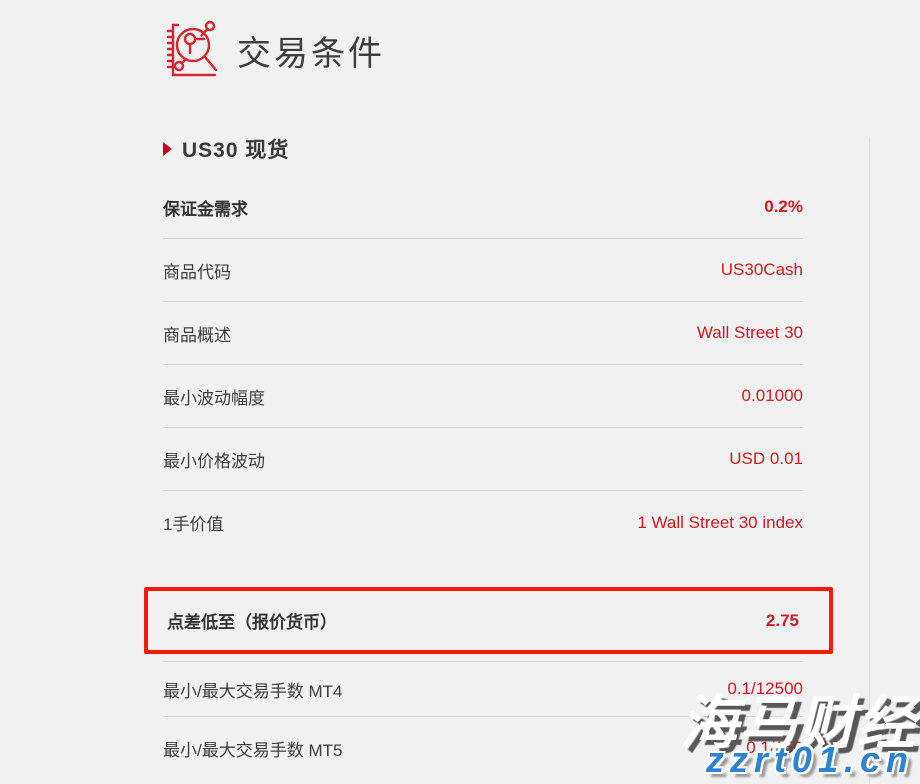 The height and width of the screenshot is (784, 920). What do you see at coordinates (483, 748) in the screenshot?
I see `table-row-lots-mt5: 最小/最大交易手数 MT5 0.1/150` at bounding box center [483, 748].